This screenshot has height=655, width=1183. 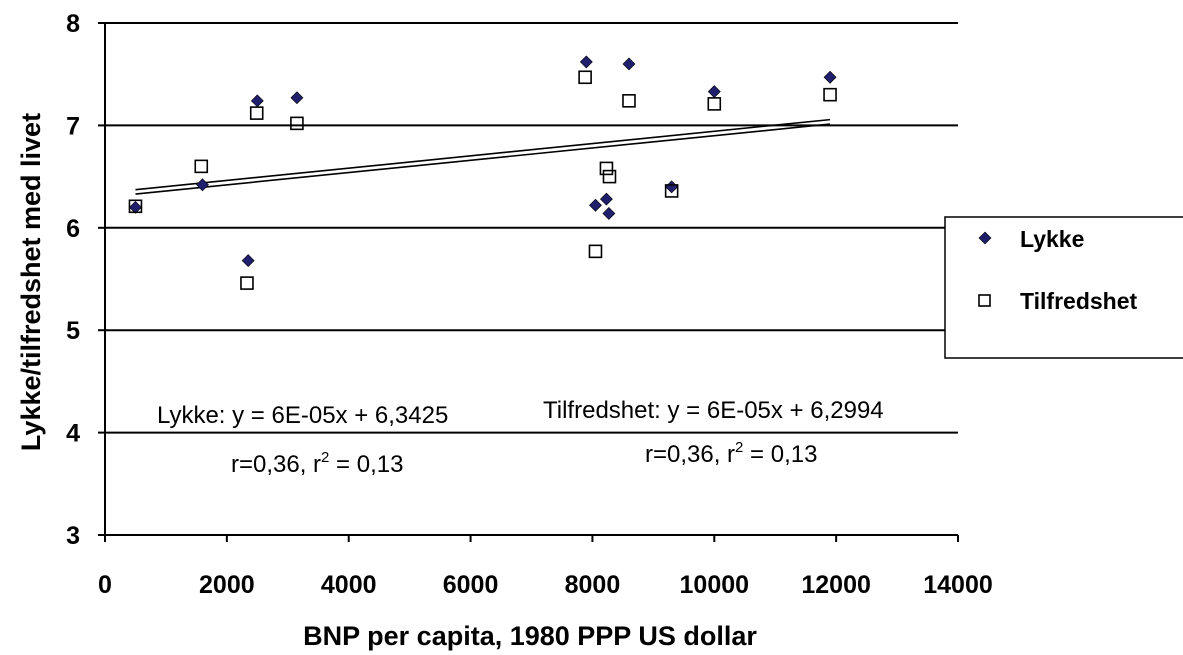 What do you see at coordinates (31, 282) in the screenshot?
I see `y-axis-title: Lykke/tilfredshet med livet` at bounding box center [31, 282].